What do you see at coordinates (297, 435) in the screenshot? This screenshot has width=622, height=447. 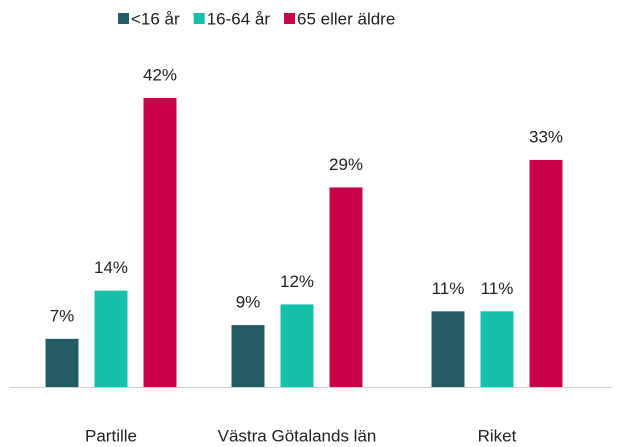 I see `x-tick-label: Västra Götalands län` at bounding box center [297, 435].